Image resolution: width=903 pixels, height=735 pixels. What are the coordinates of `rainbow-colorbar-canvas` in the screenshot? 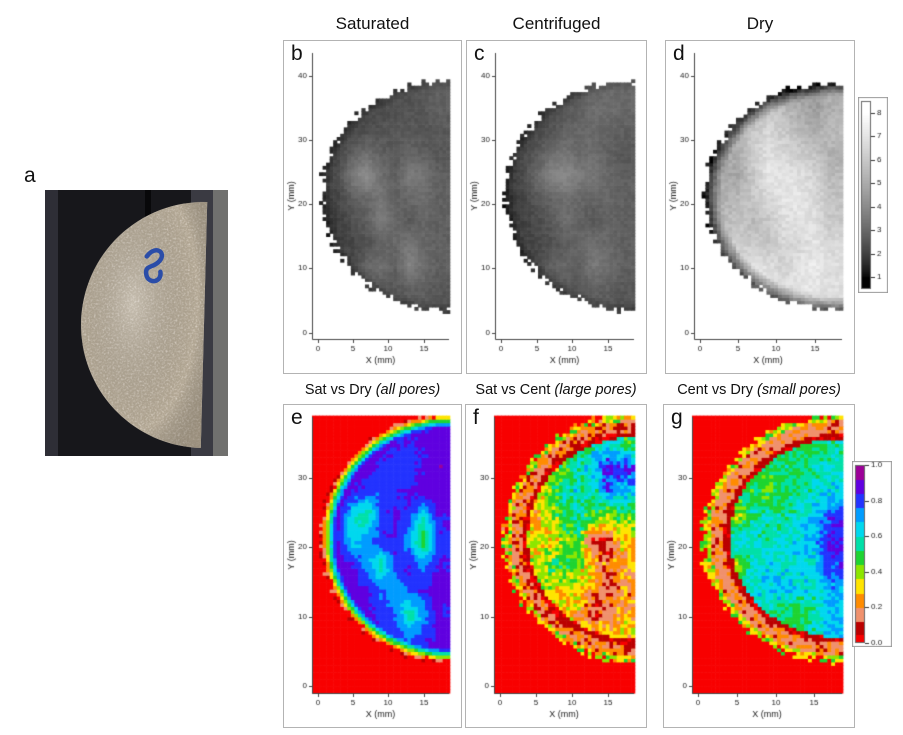 It's located at (872, 554).